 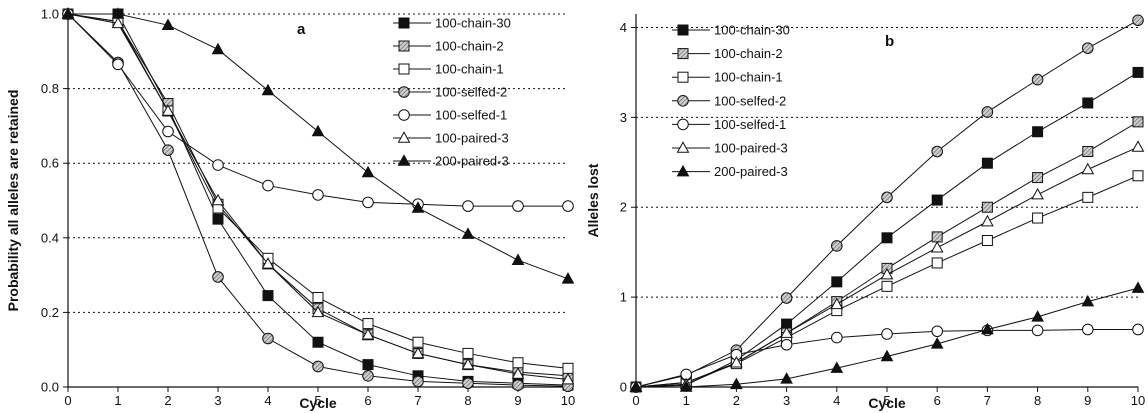 What do you see at coordinates (50, 387) in the screenshot?
I see `y-tick-label: 0.0` at bounding box center [50, 387].